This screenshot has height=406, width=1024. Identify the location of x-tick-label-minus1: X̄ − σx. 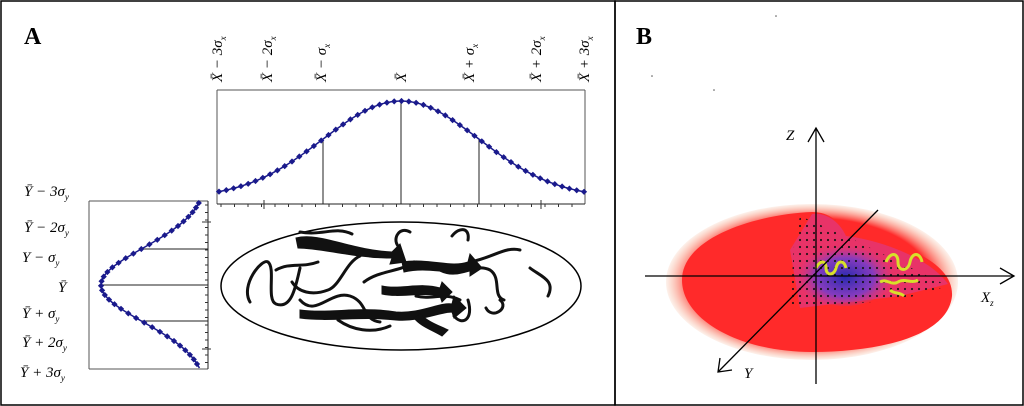
(323, 63).